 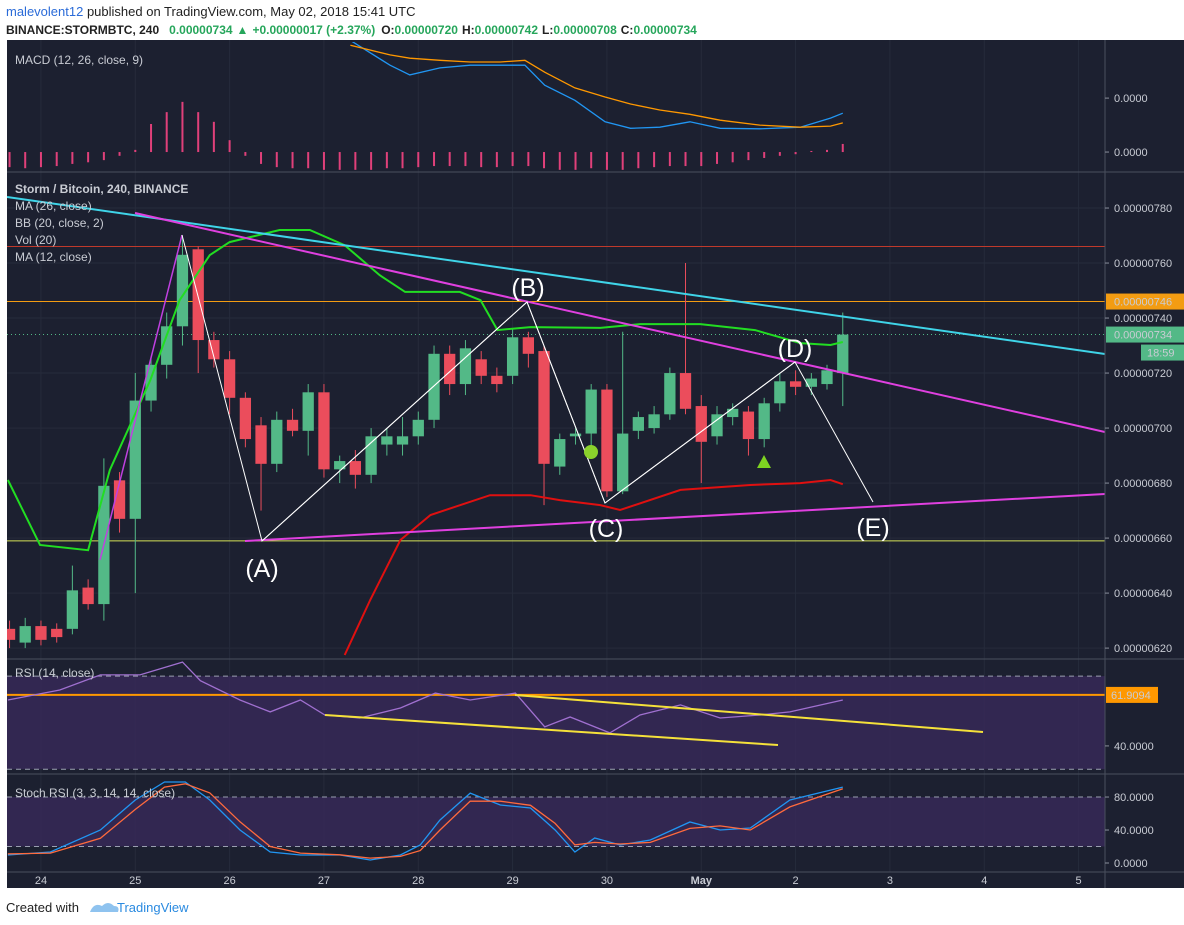 I want to click on countdown-box, so click(x=1162, y=352).